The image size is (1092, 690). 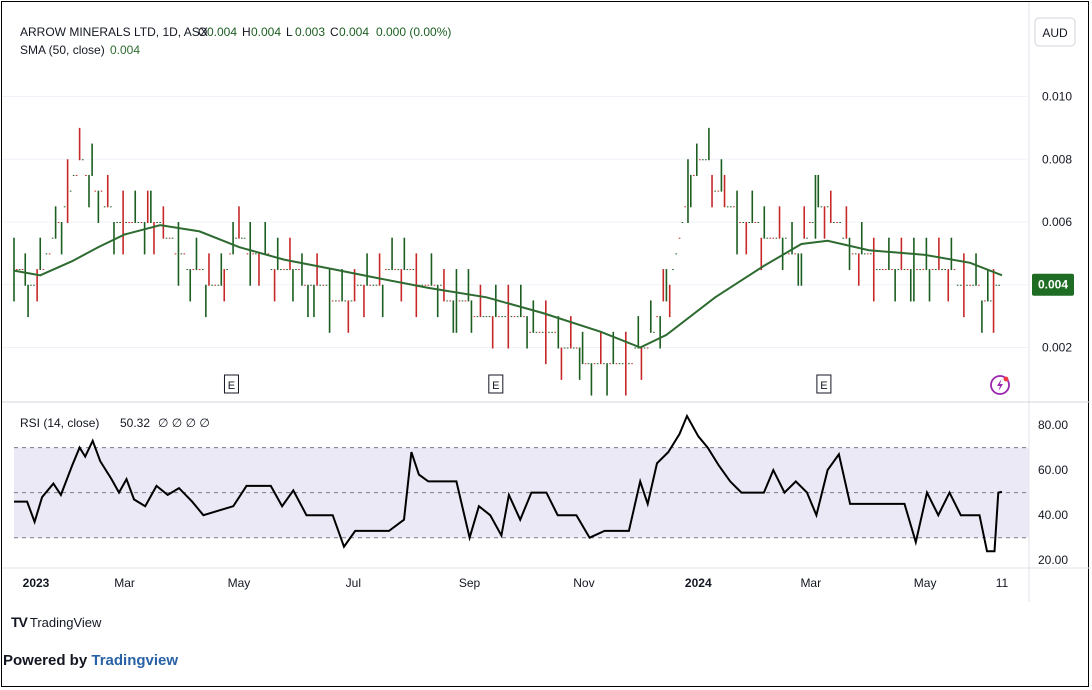 What do you see at coordinates (59, 423) in the screenshot?
I see `rsi-legend-label: RSI (14, close)` at bounding box center [59, 423].